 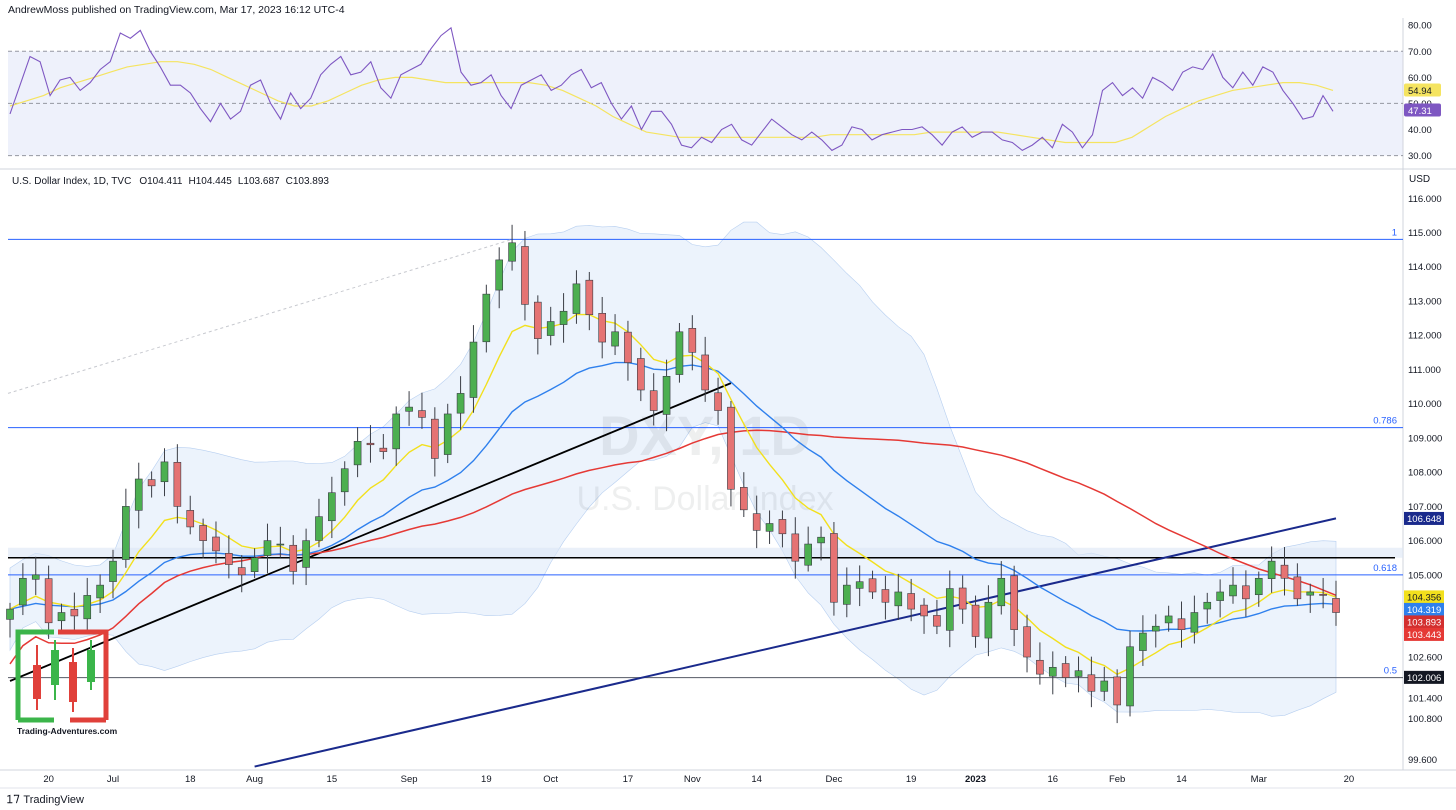 What do you see at coordinates (1420, 78) in the screenshot?
I see `rsi-tick-label: 60.00` at bounding box center [1420, 78].